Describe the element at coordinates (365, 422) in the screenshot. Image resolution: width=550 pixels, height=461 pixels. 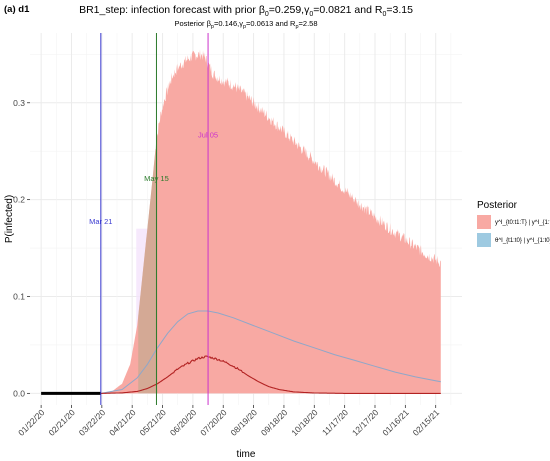
I see `x-tick-label: 12/17/20` at that location.